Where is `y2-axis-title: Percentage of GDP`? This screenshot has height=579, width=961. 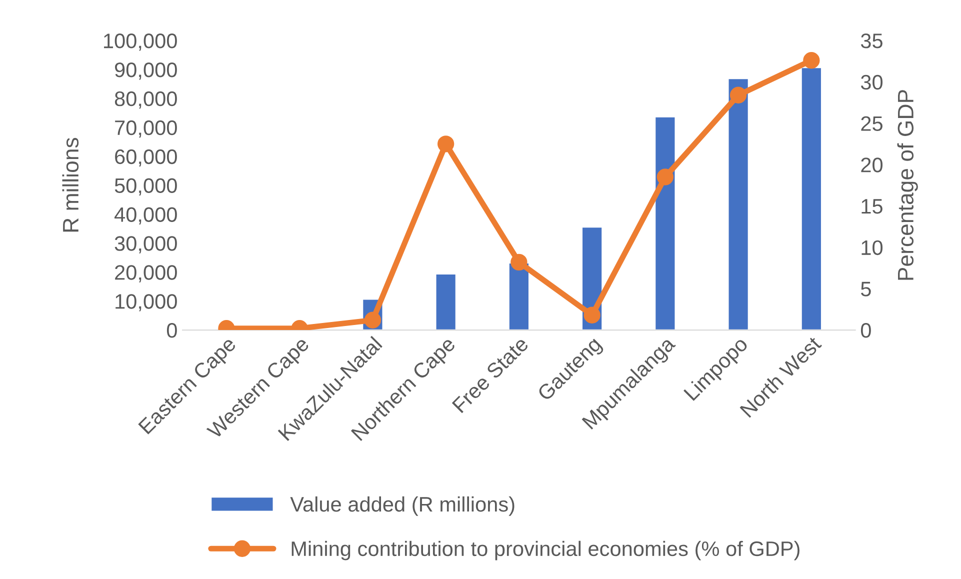
y2-axis-title: Percentage of GDP is located at coordinates (907, 185).